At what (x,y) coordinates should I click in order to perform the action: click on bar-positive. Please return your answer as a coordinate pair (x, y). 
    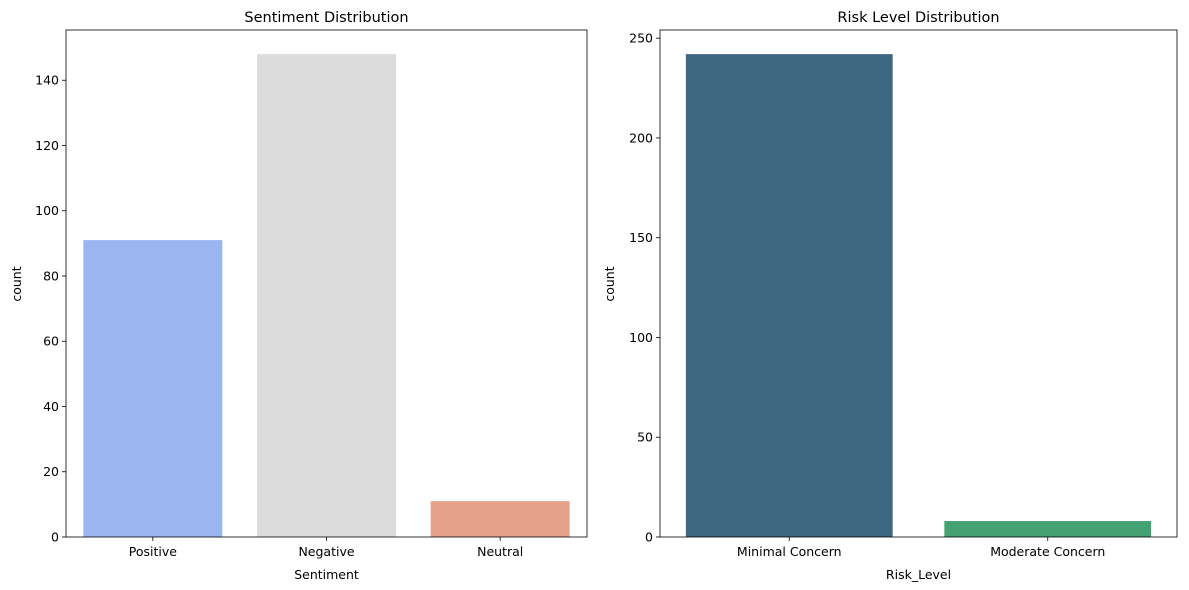
    Looking at the image, I should click on (153, 389).